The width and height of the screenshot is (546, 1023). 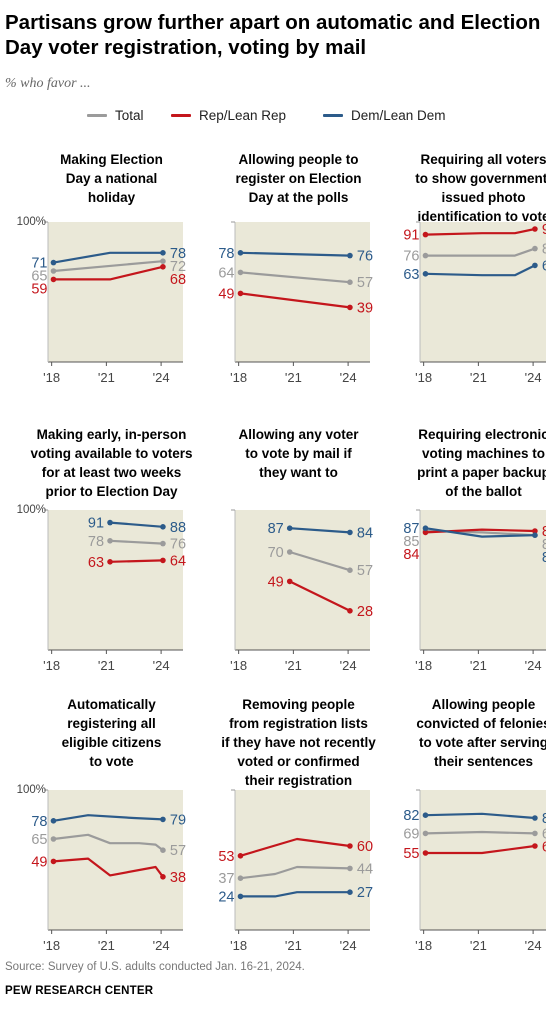 I want to click on data-label-start-rep: 59, so click(x=39, y=290).